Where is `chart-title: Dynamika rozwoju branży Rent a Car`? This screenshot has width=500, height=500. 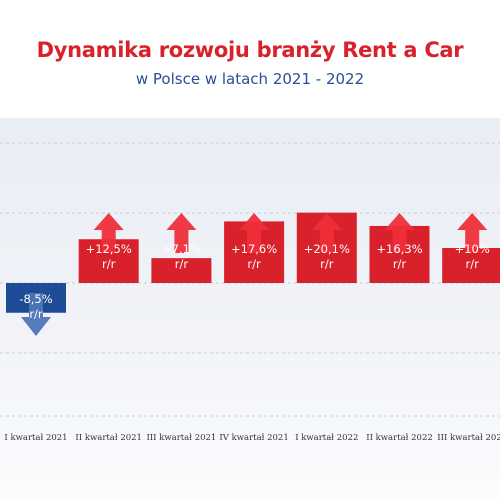 chart-title: Dynamika rozwoju branży Rent a Car is located at coordinates (250, 50).